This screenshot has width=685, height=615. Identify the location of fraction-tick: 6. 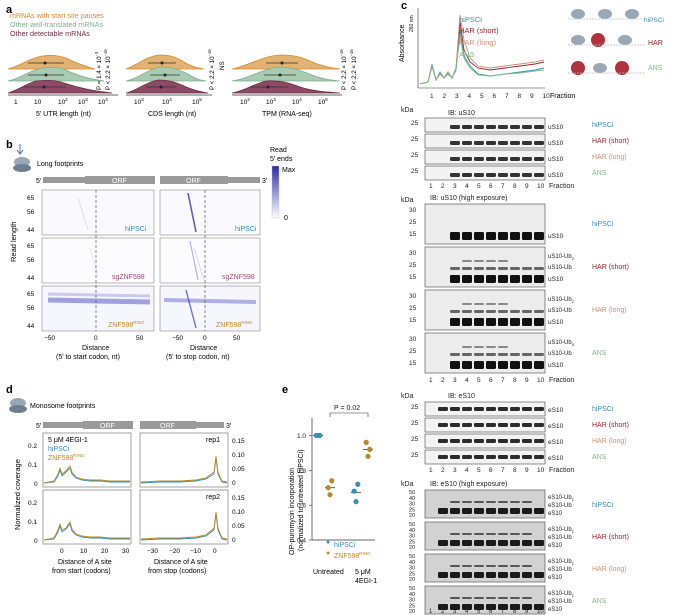
(491, 186).